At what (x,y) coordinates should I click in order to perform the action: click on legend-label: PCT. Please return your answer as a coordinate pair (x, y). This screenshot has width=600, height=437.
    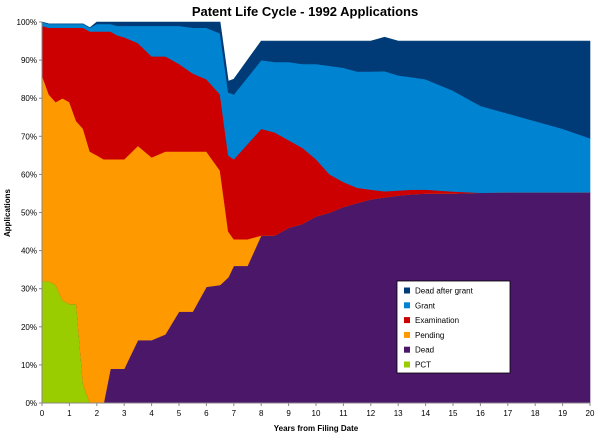
    Looking at the image, I should click on (423, 365).